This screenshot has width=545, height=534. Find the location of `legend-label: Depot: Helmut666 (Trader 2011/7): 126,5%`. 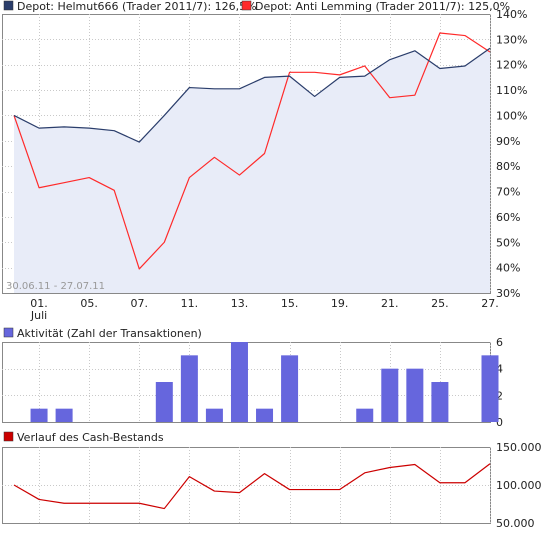

legend-label: Depot: Helmut666 (Trader 2011/7): 126,5% is located at coordinates (137, 6).